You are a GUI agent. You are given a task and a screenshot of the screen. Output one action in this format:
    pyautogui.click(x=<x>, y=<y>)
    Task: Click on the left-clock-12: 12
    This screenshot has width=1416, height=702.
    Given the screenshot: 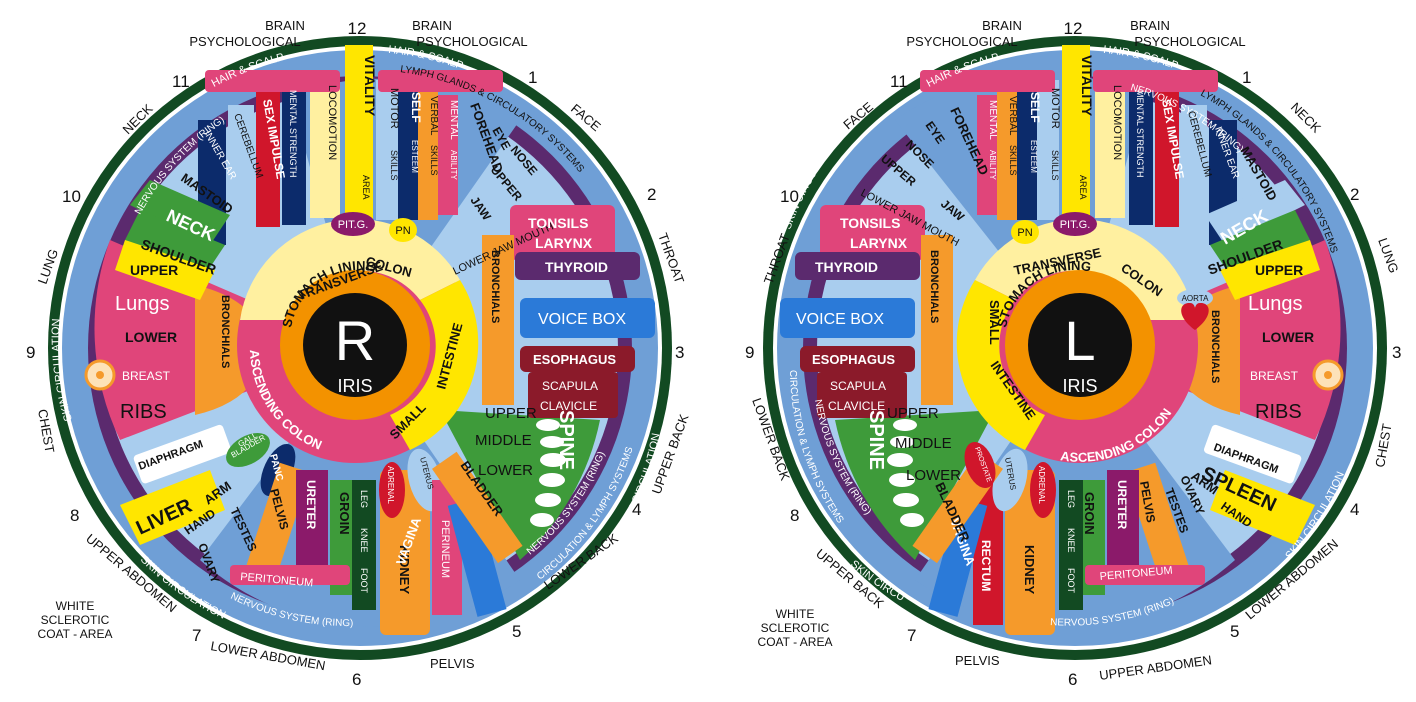 What is the action you would take?
    pyautogui.click(x=1073, y=28)
    